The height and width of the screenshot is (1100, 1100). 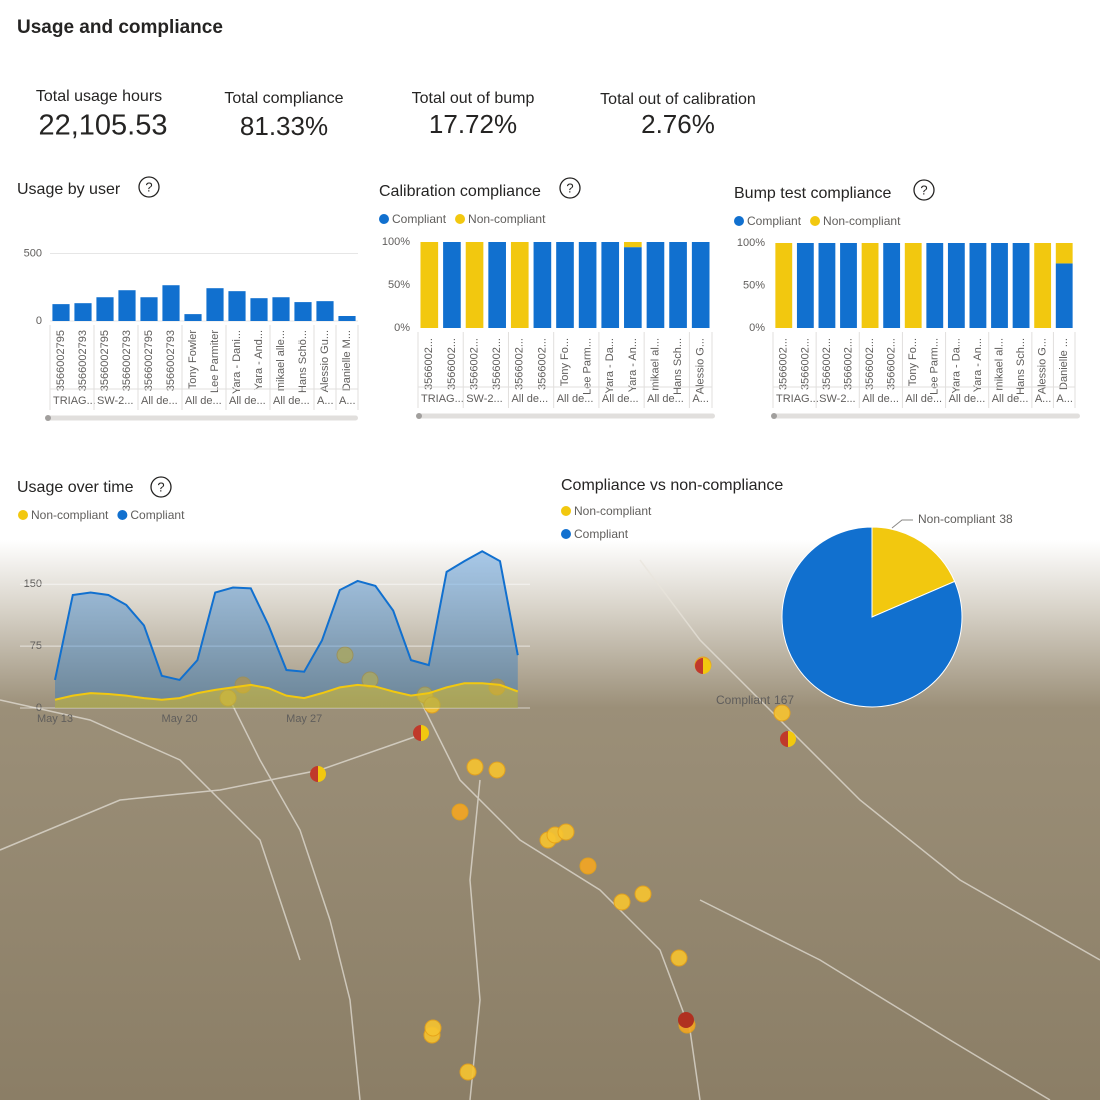 I want to click on data-label-value: 38, so click(x=1006, y=519).